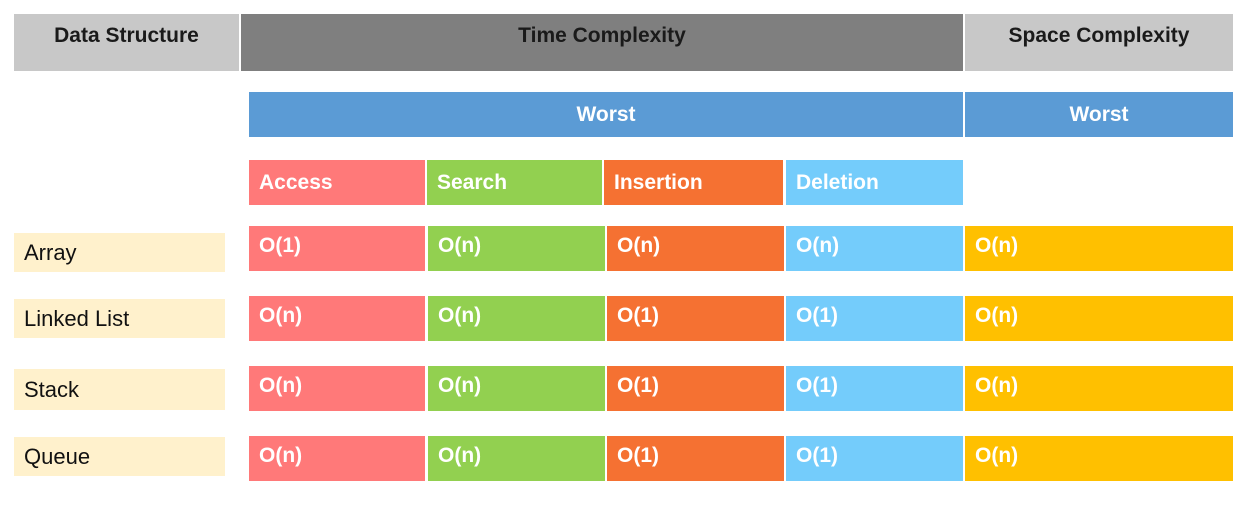 This screenshot has height=512, width=1258. What do you see at coordinates (337, 458) in the screenshot?
I see `cell-queue-access: O(n)` at bounding box center [337, 458].